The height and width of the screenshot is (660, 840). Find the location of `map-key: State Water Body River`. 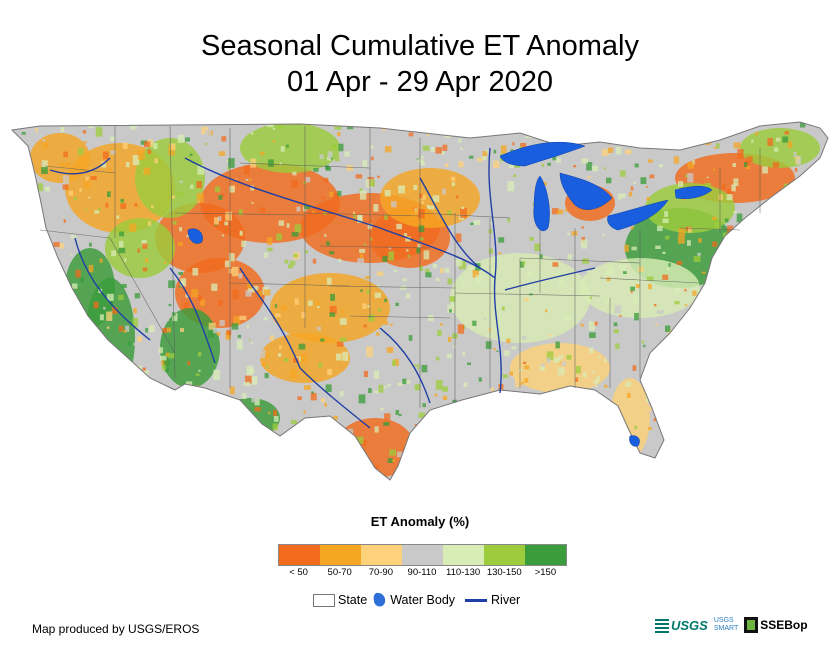

map-key: State Water Body River is located at coordinates (416, 600).